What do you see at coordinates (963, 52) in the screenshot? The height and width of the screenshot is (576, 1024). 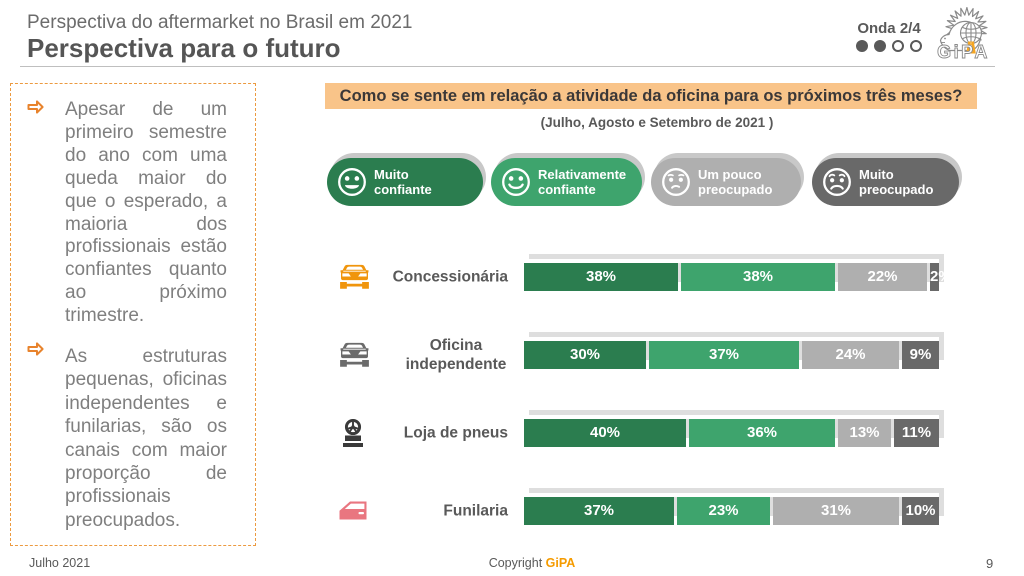 I see `svg-text: GiPA` at bounding box center [963, 52].